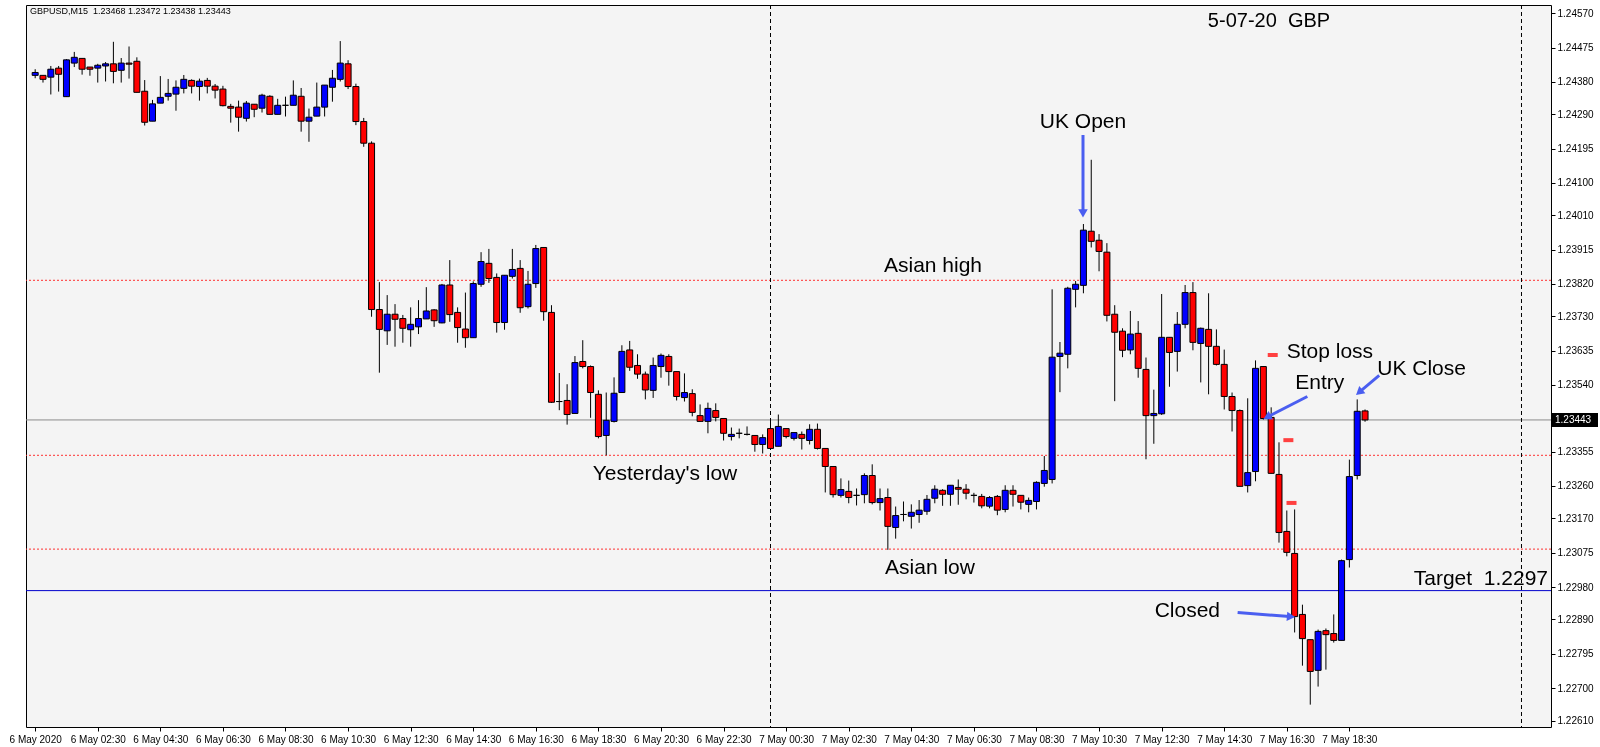 This screenshot has width=1600, height=747. What do you see at coordinates (1576, 82) in the screenshot?
I see `y-tick-label: 1.24380` at bounding box center [1576, 82].